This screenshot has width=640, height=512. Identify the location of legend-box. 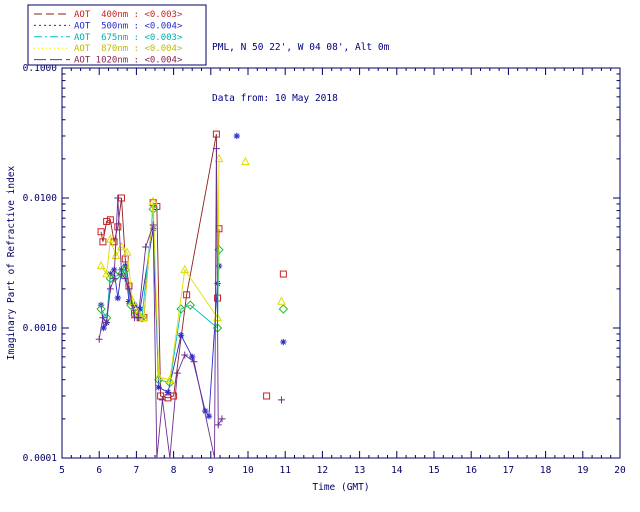
(117, 35).